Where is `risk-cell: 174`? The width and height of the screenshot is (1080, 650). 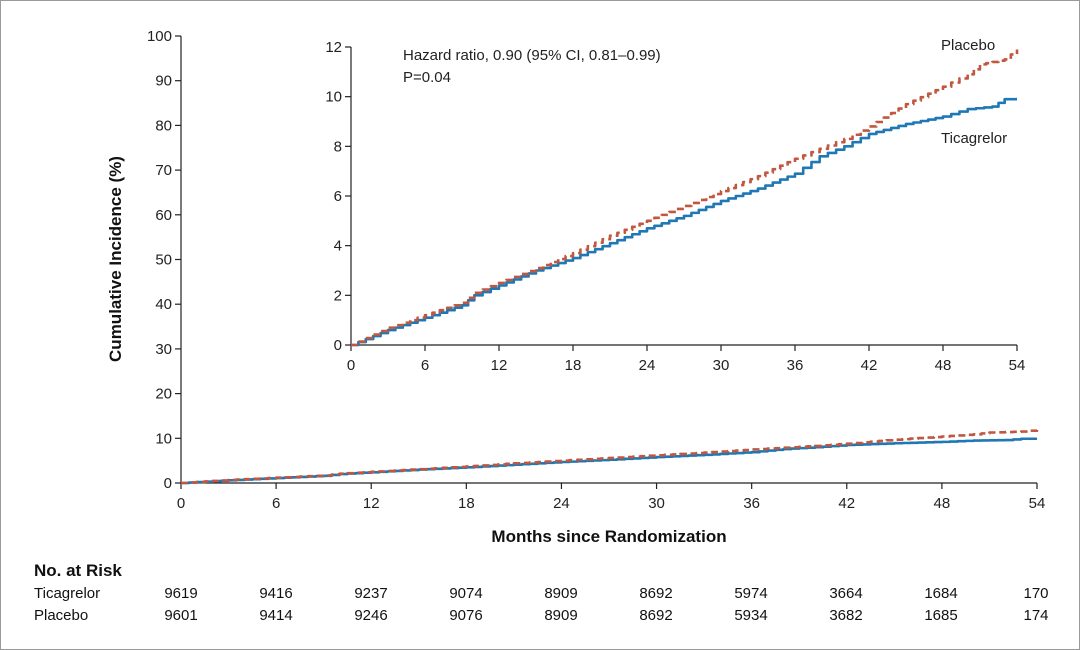 risk-cell: 174 is located at coordinates (1036, 615).